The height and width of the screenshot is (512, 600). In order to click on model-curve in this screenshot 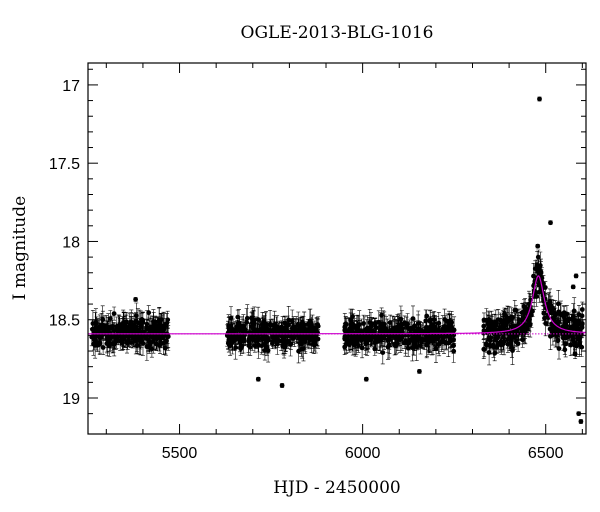, I will do `click(337, 305)`.